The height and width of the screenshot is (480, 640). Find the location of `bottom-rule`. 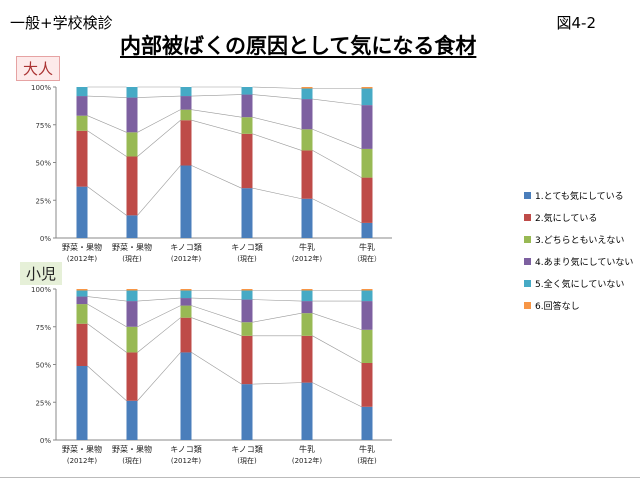

bottom-rule is located at coordinates (320, 477).